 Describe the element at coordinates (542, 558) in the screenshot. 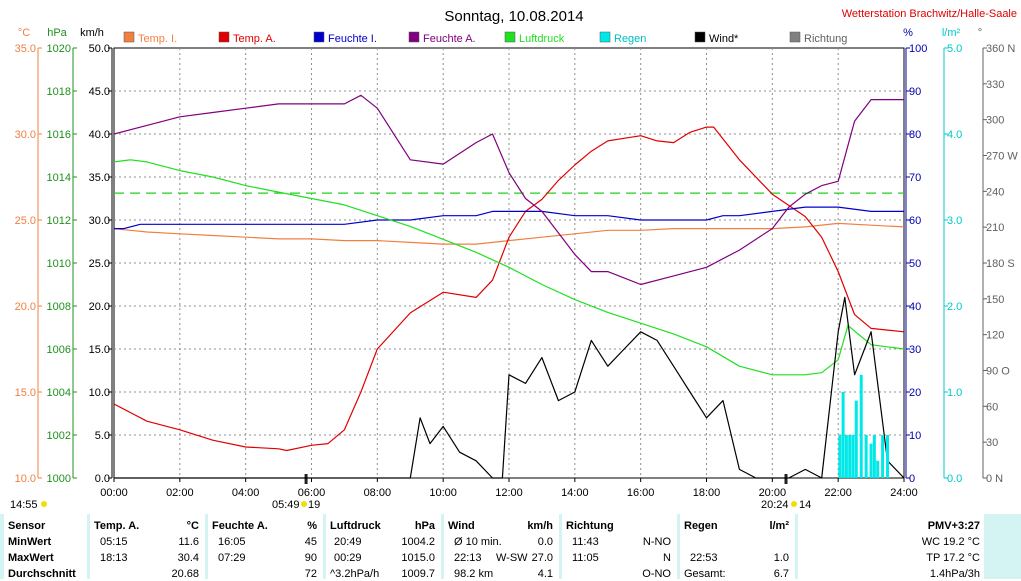

I see `wind-max-value: 27.0` at that location.